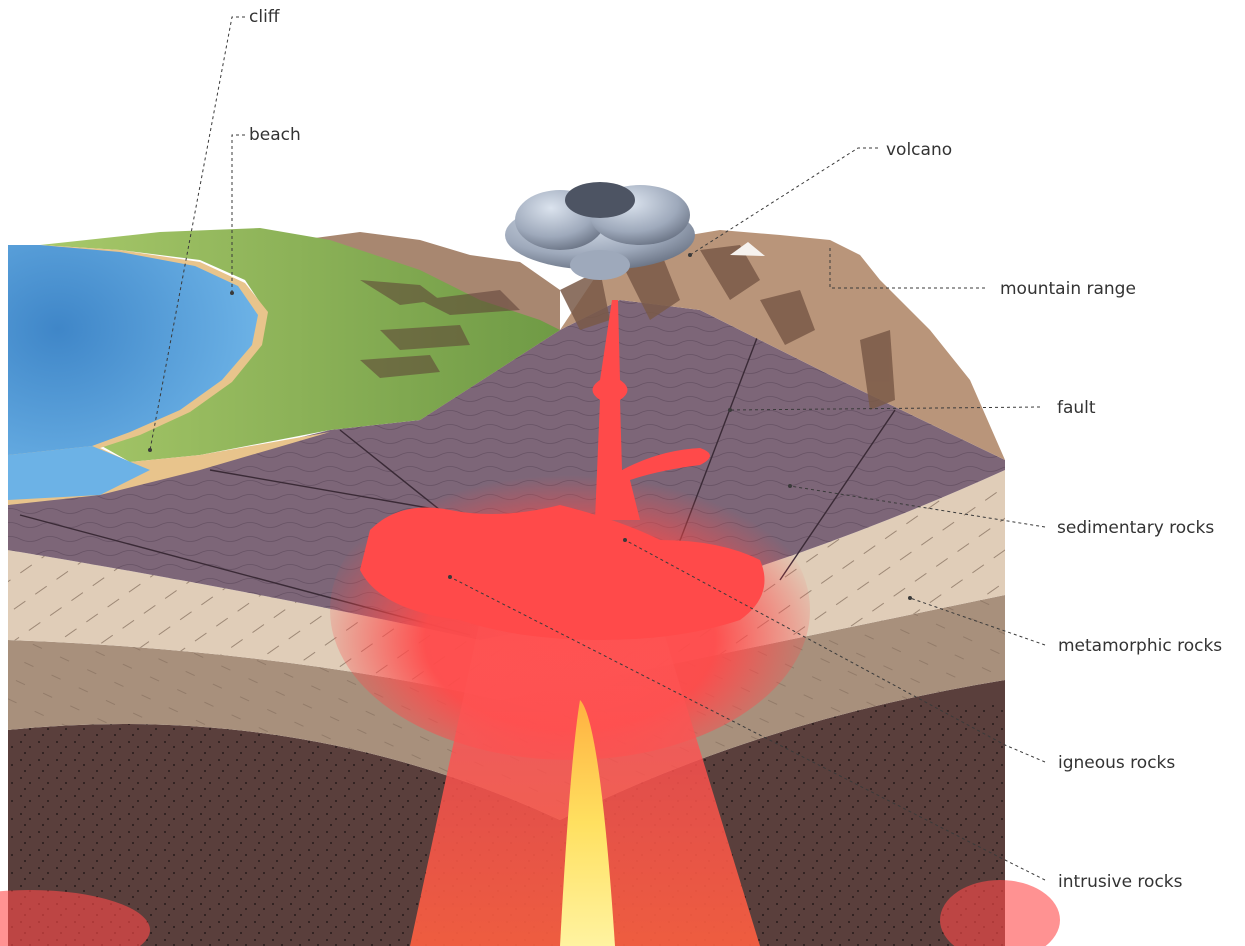 The image size is (1245, 946). I want to click on label-fault: fault, so click(1076, 408).